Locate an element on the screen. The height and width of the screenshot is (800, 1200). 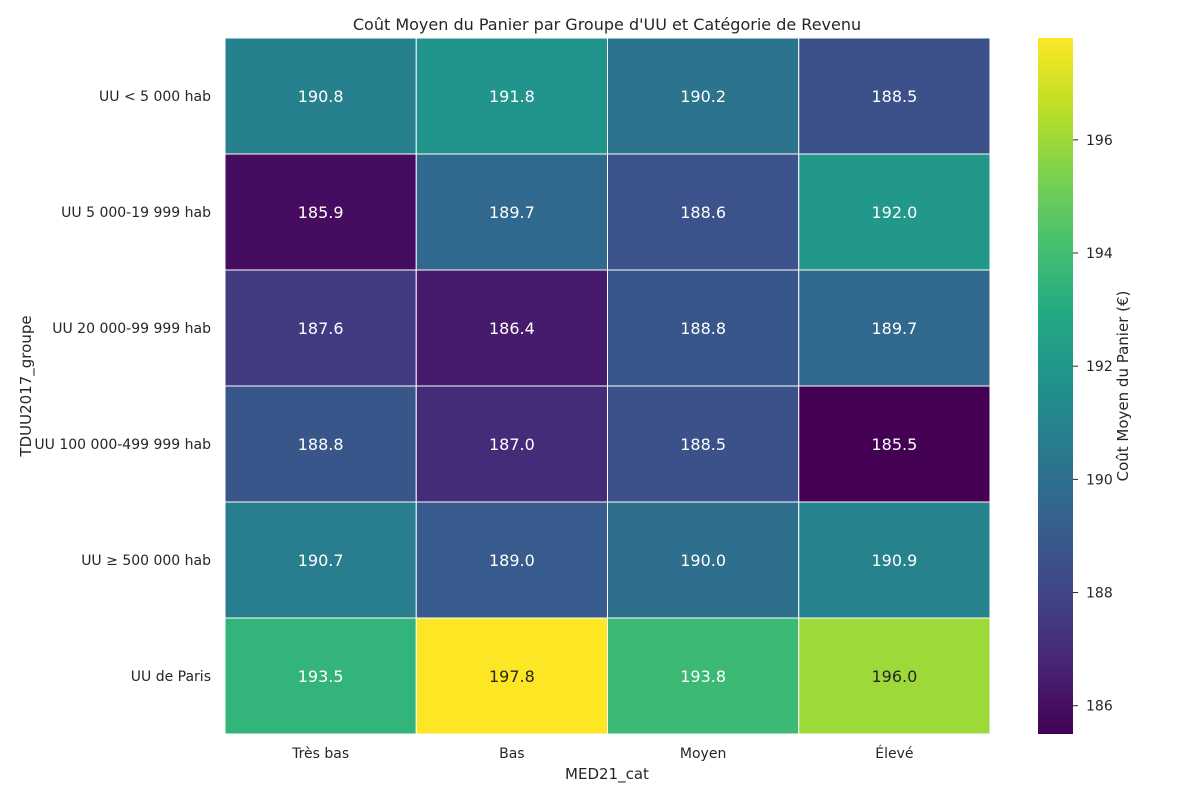
colorbar-tick-label: 190 is located at coordinates (1099, 480).